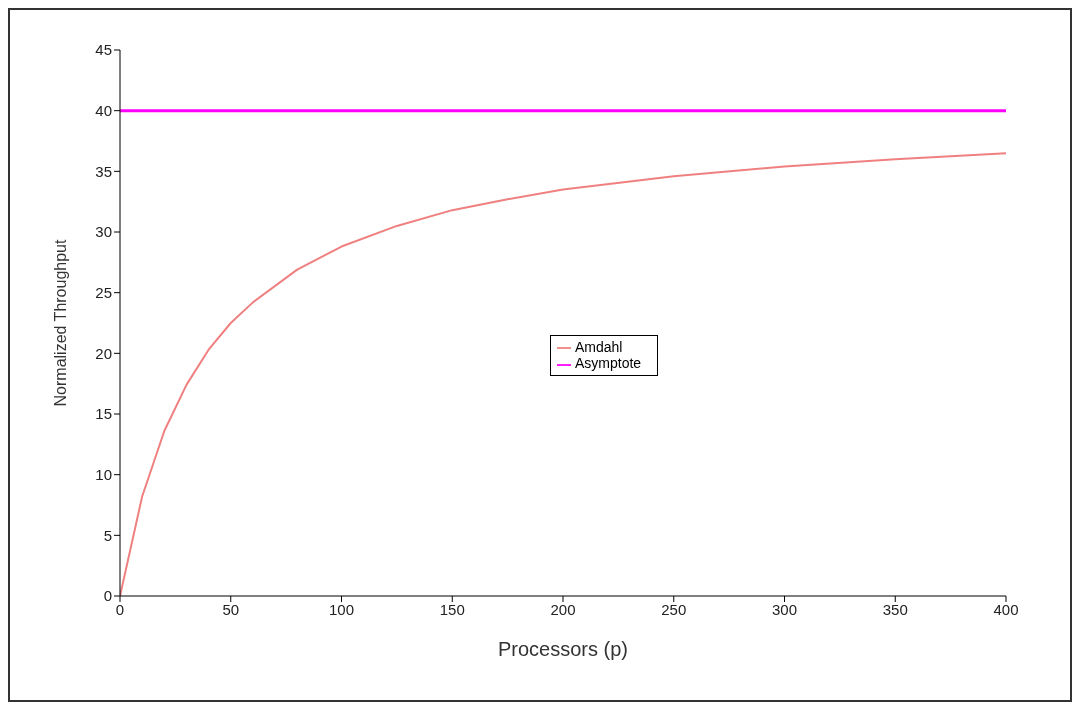 The height and width of the screenshot is (715, 1092). Describe the element at coordinates (231, 609) in the screenshot. I see `x-tick-label: 50` at that location.